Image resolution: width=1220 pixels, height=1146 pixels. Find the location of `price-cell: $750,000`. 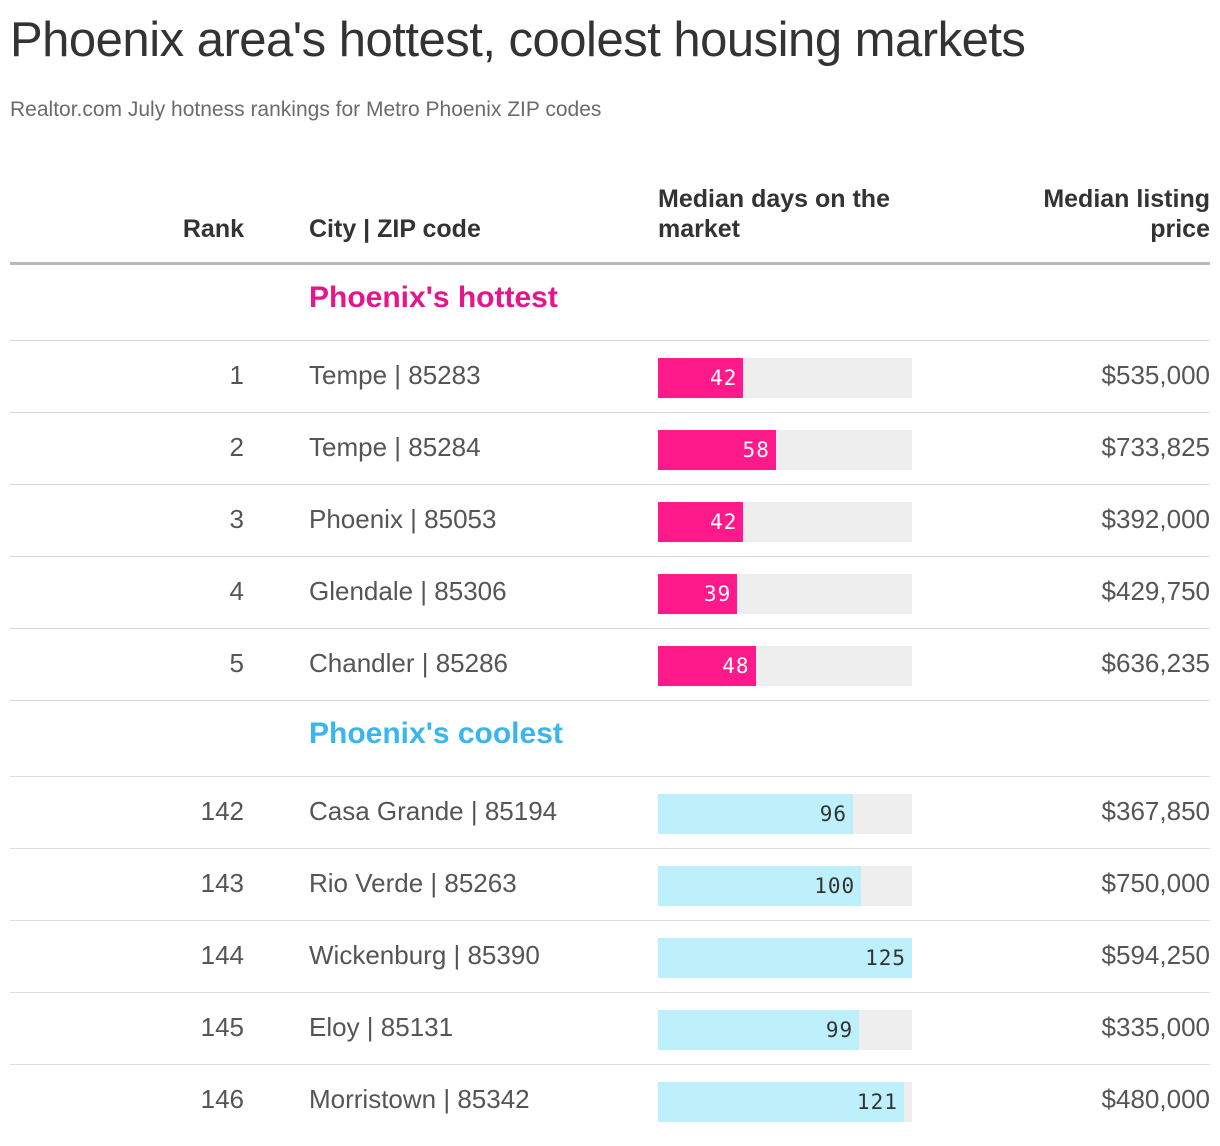

price-cell: $750,000 is located at coordinates (1155, 883).